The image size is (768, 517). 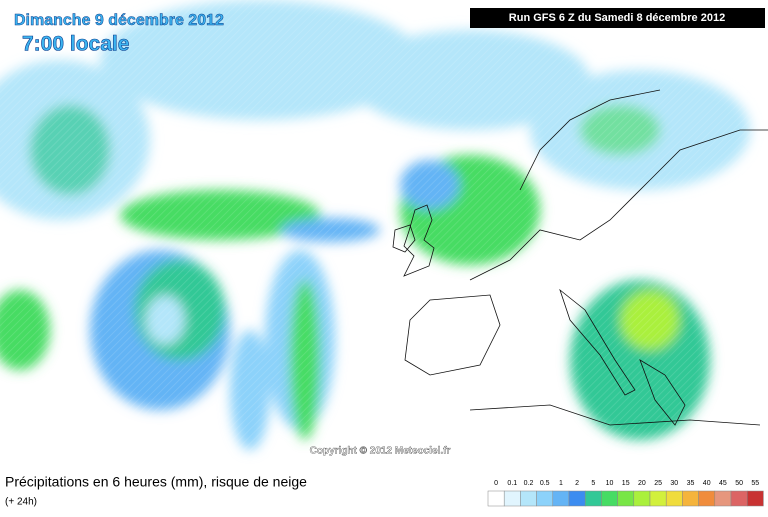 I want to click on time: 7:00 locale, so click(x=75, y=44).